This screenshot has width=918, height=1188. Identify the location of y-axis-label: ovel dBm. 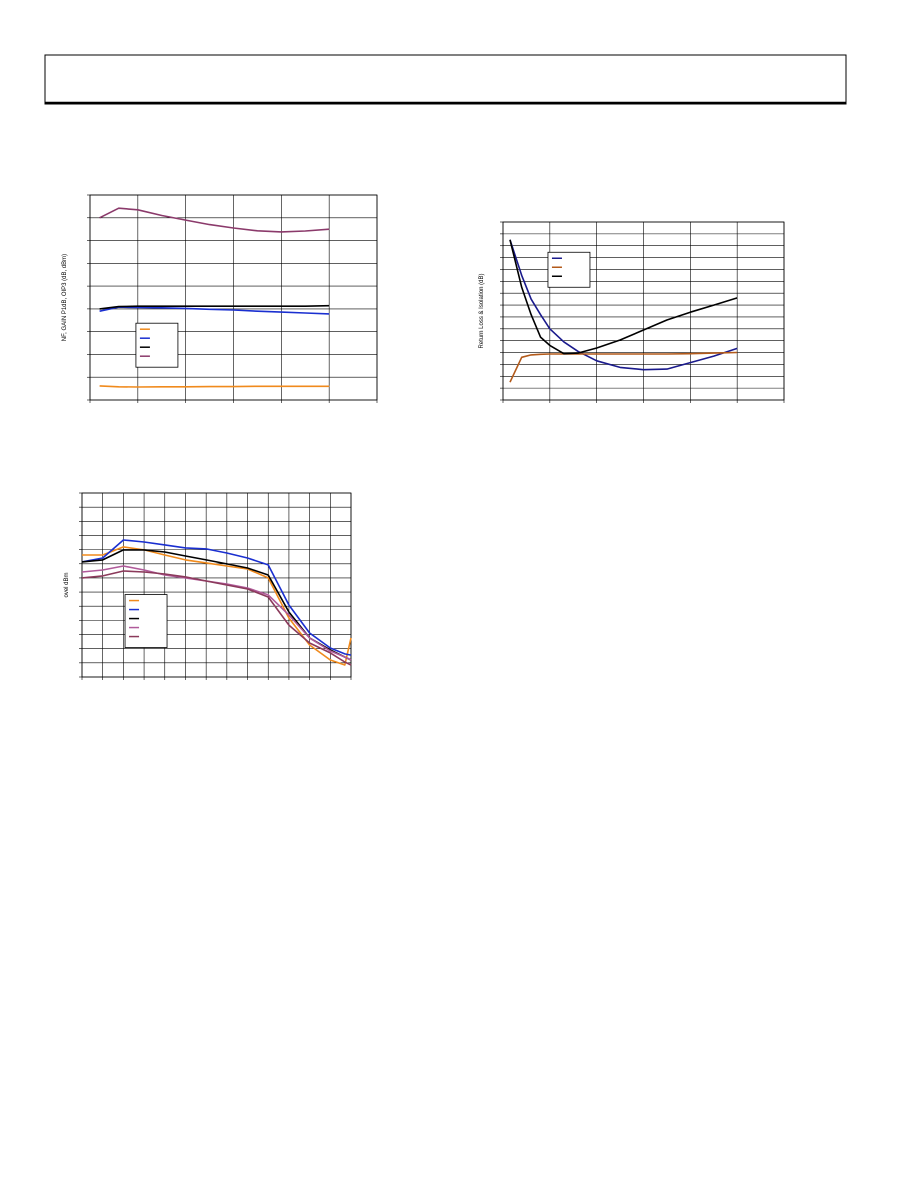
(67, 584).